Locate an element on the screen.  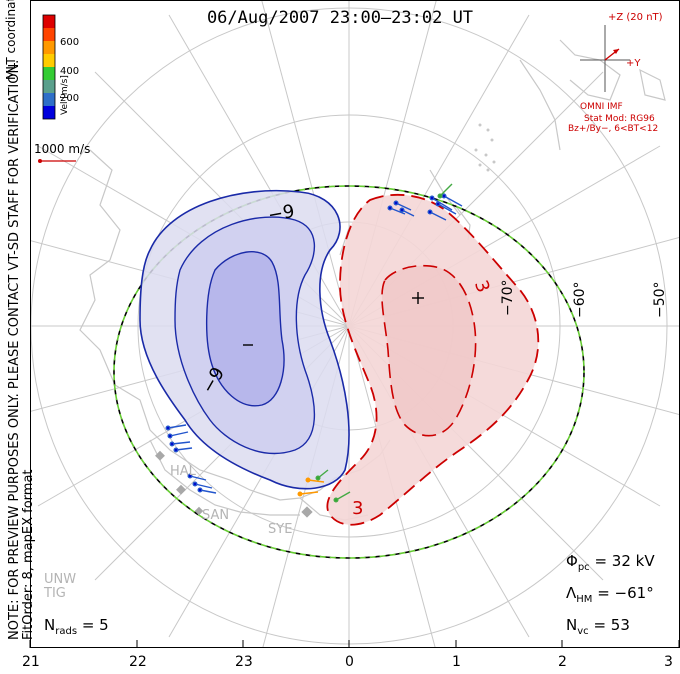
imf-y-label: +Y is located at coordinates (633, 63).